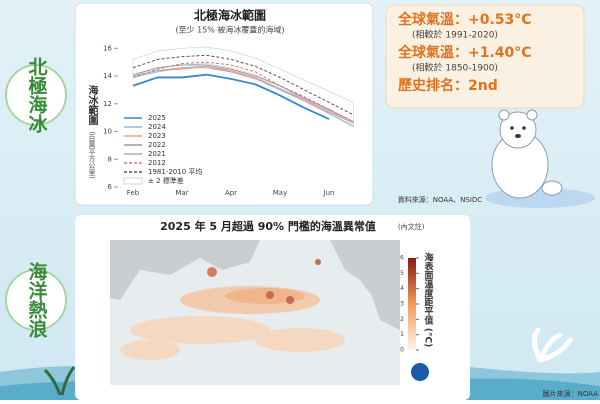 This screenshot has width=600, height=404. Describe the element at coordinates (412, 304) in the screenshot. I see `colorbar` at that location.